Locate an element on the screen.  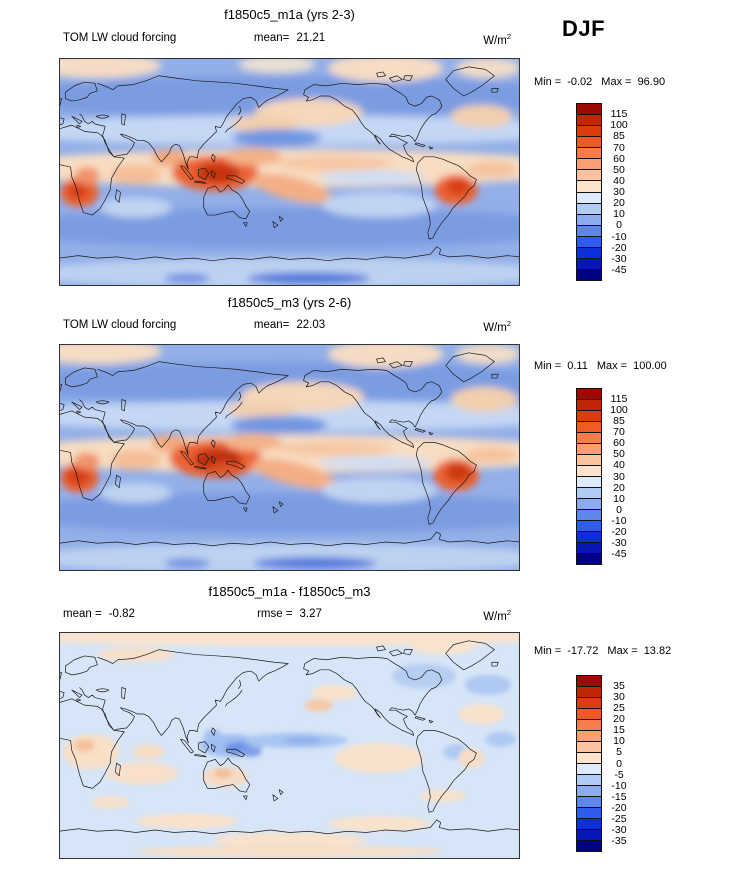
panel-1-stats-row: TOM LW cloud forcing mean= 21.21 W/m2 is located at coordinates (289, 39).